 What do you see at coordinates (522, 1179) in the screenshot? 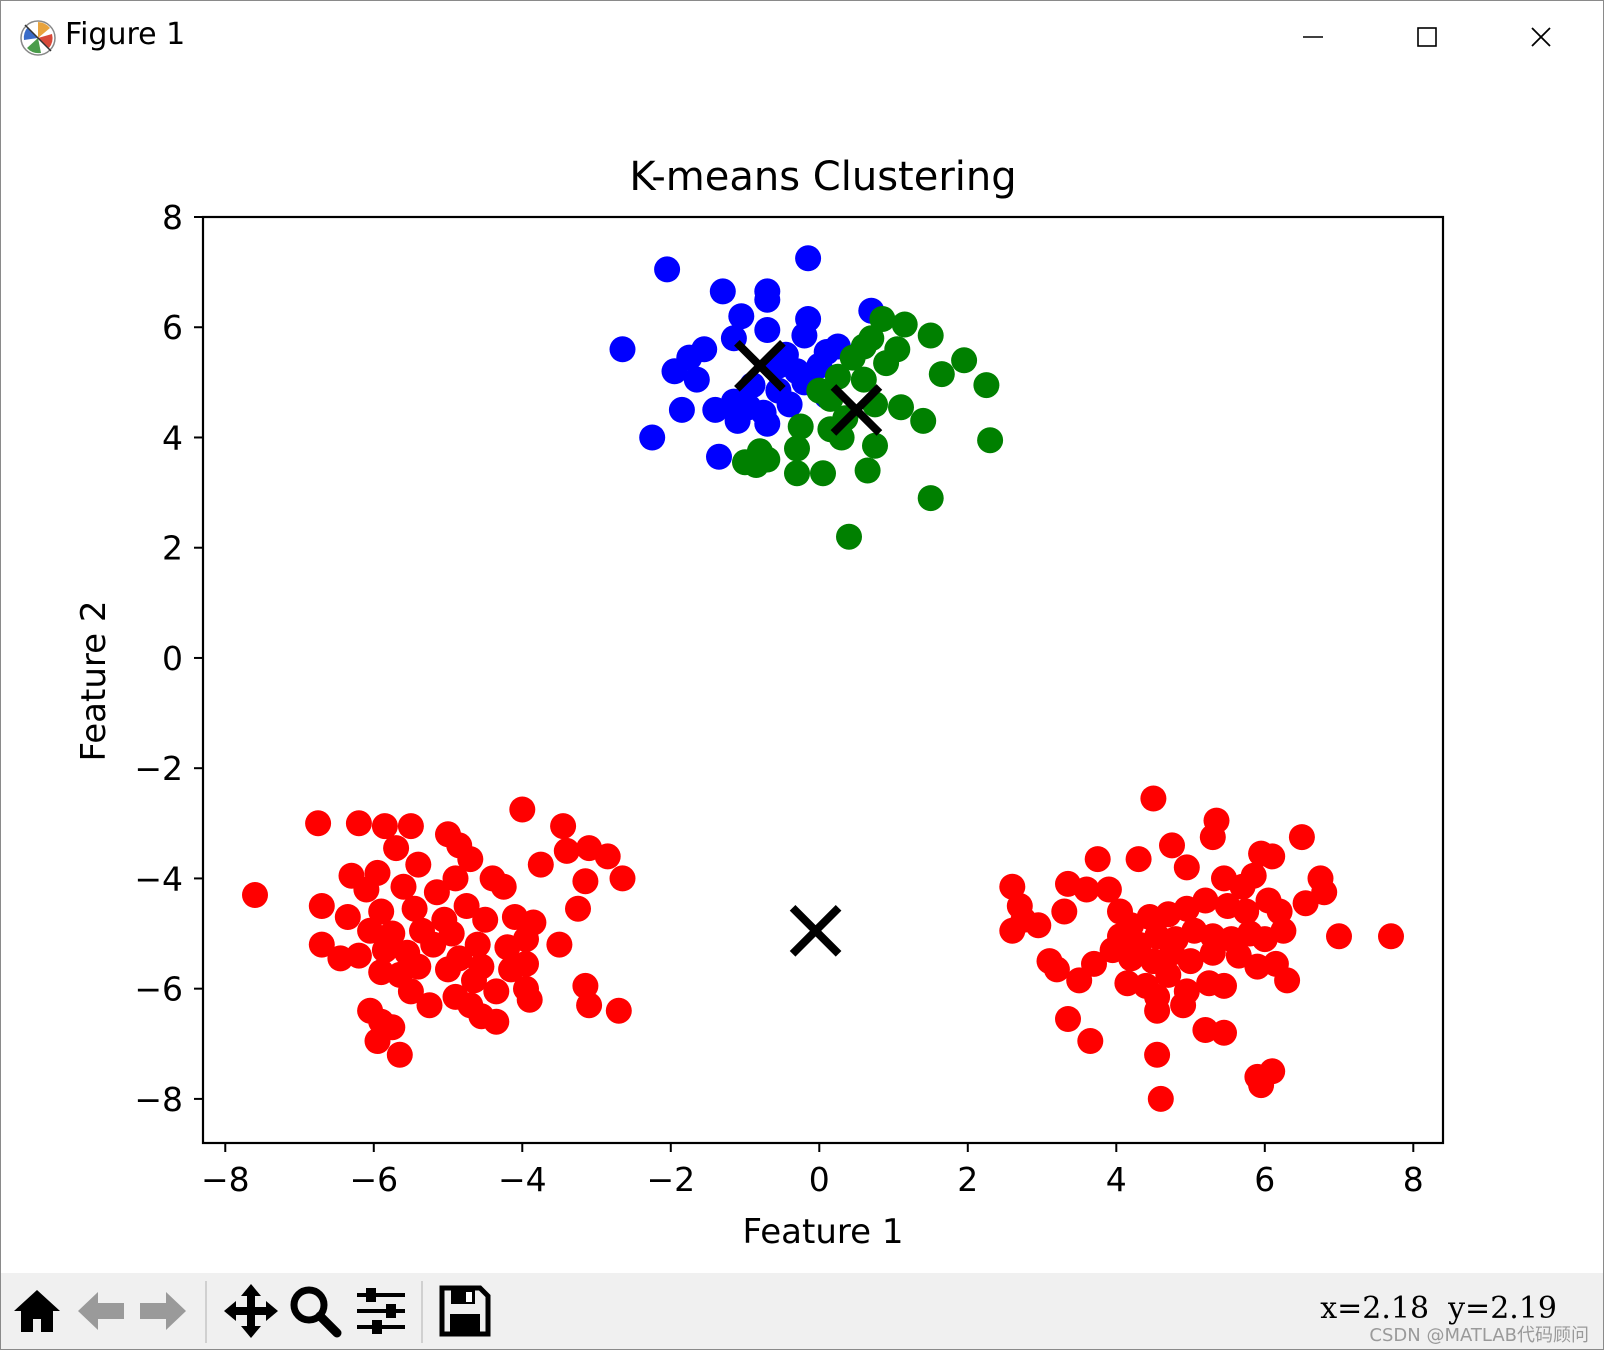
I see `x-tick-label: −4` at bounding box center [522, 1179].